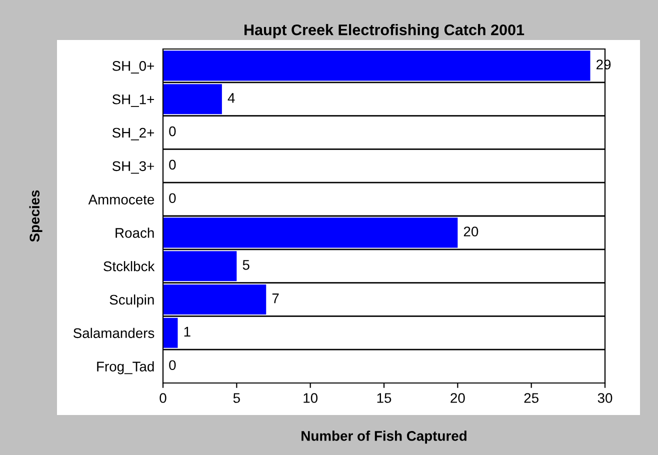  What do you see at coordinates (125, 367) in the screenshot?
I see `y-tick-label: Frog_Tad` at bounding box center [125, 367].